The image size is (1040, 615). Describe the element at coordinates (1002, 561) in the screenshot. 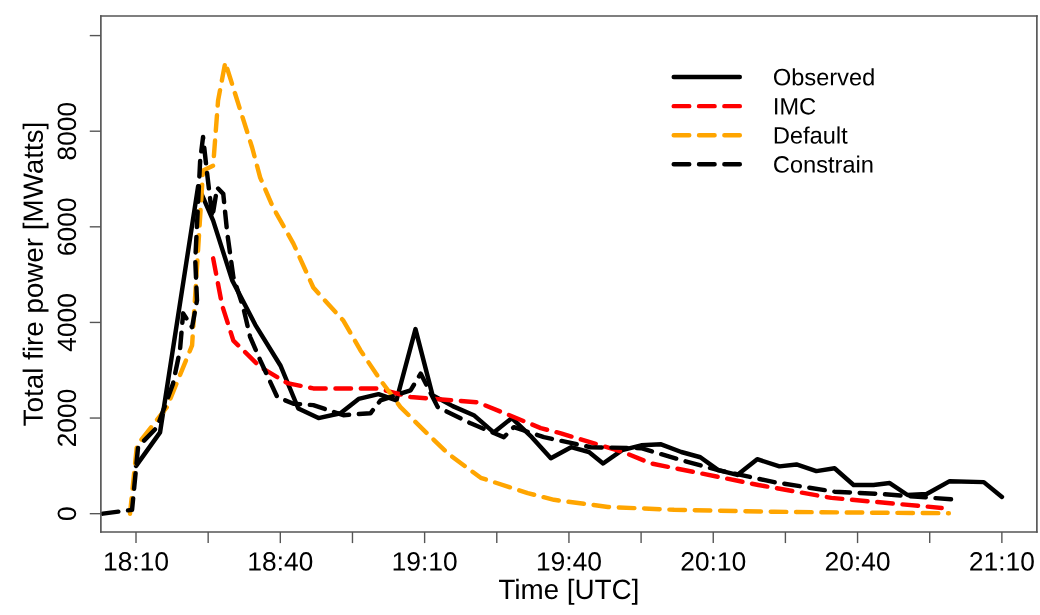

I see `x-tick-label: 21:10` at that location.